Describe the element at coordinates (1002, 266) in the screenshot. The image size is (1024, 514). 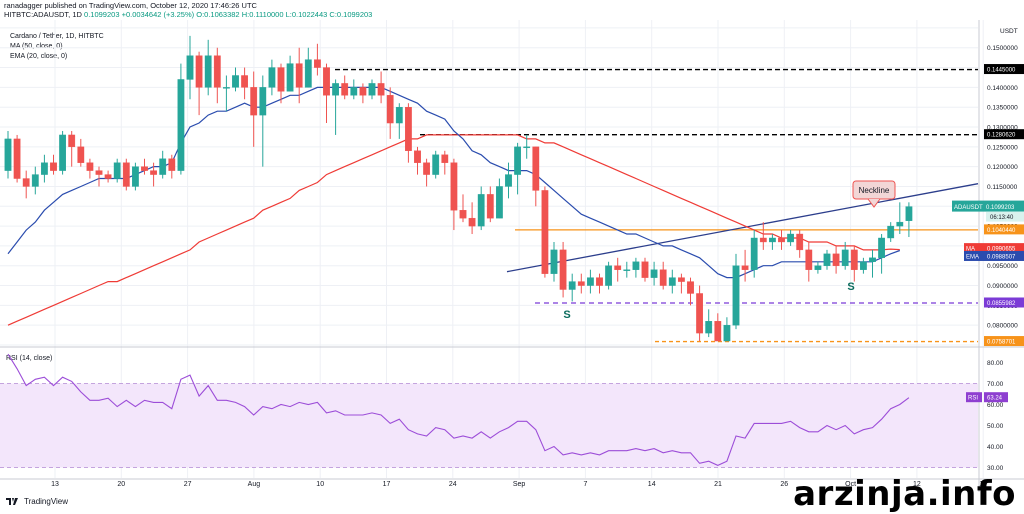
I see `price-tick-label: 0.0950000` at that location.